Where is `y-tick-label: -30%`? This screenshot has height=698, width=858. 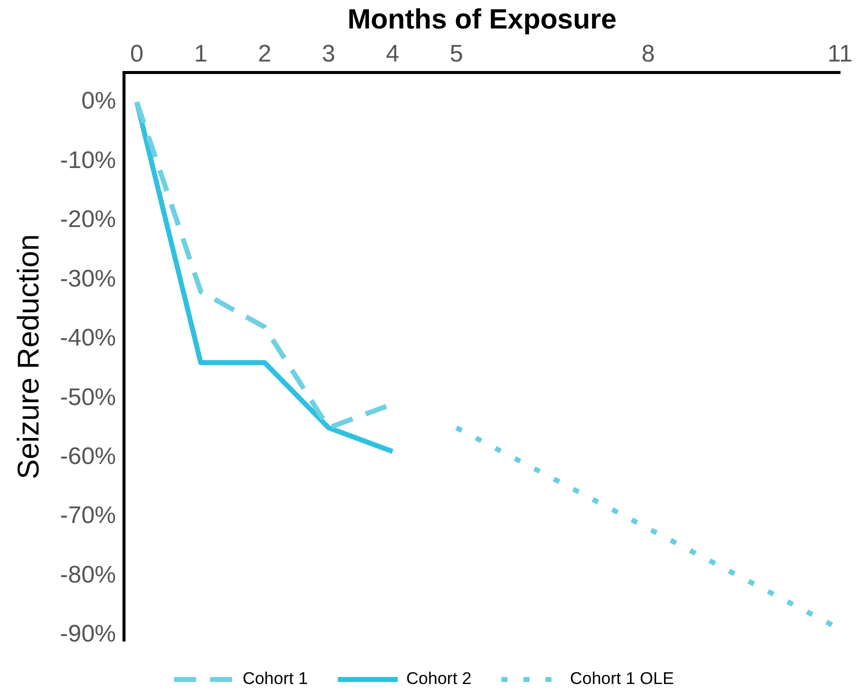 y-tick-label: -30% is located at coordinates (88, 278).